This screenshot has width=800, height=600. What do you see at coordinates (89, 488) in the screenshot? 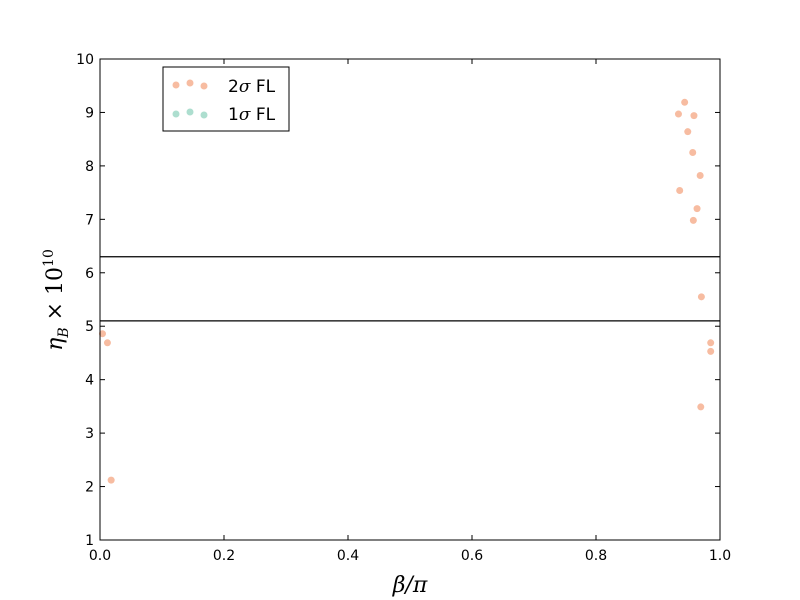
I see `y-tick-label: 2` at bounding box center [89, 488].